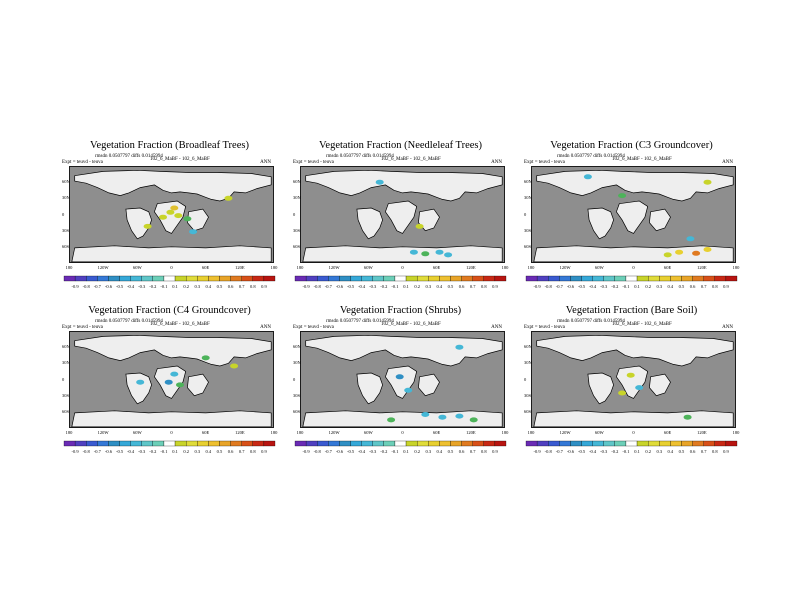  What do you see at coordinates (350, 451) in the screenshot?
I see `colorbar-label: -0.5` at bounding box center [350, 451].